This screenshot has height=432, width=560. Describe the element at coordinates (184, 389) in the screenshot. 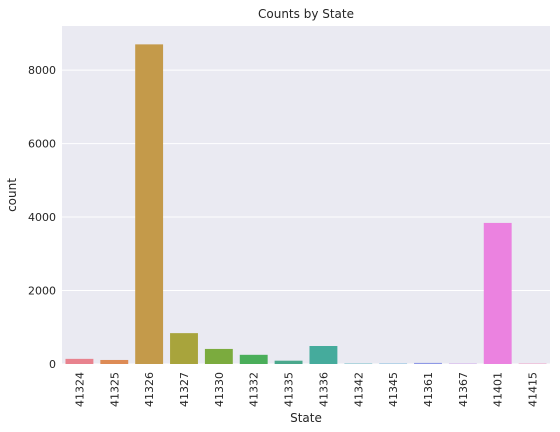

I see `x-tick-label: 41327` at that location.